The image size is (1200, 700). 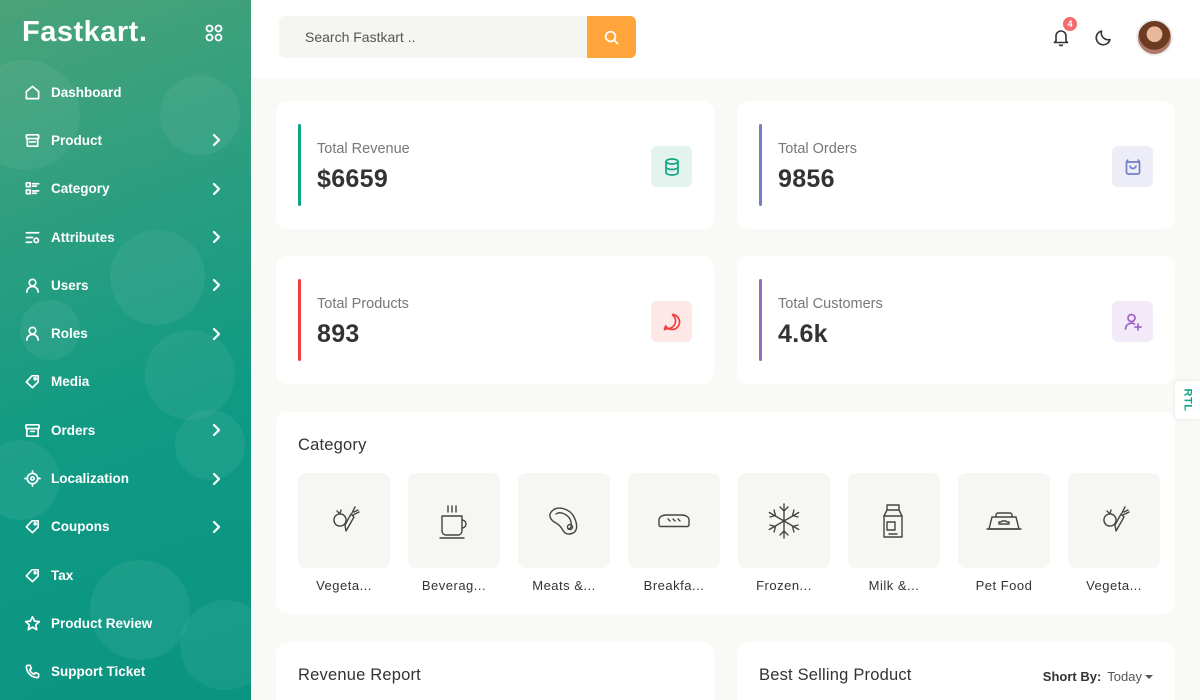 What do you see at coordinates (817, 149) in the screenshot?
I see `stat-label: Total Orders` at bounding box center [817, 149].